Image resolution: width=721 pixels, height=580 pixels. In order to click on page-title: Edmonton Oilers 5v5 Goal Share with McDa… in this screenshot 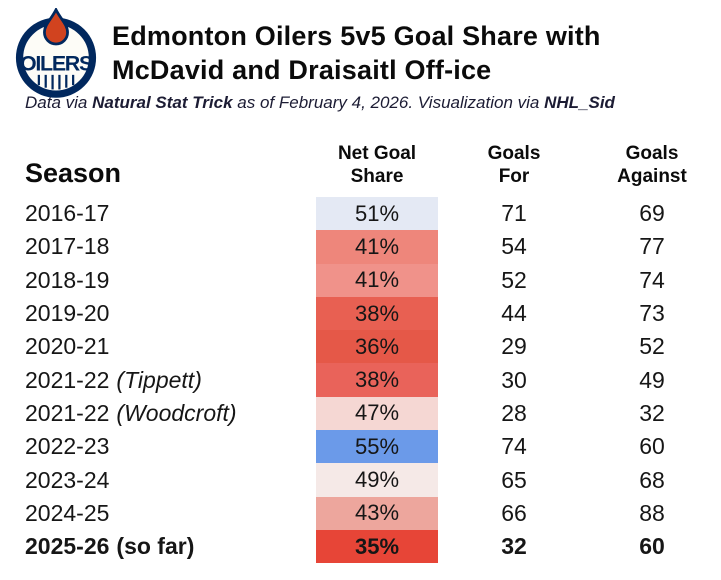, I will do `click(356, 53)`.